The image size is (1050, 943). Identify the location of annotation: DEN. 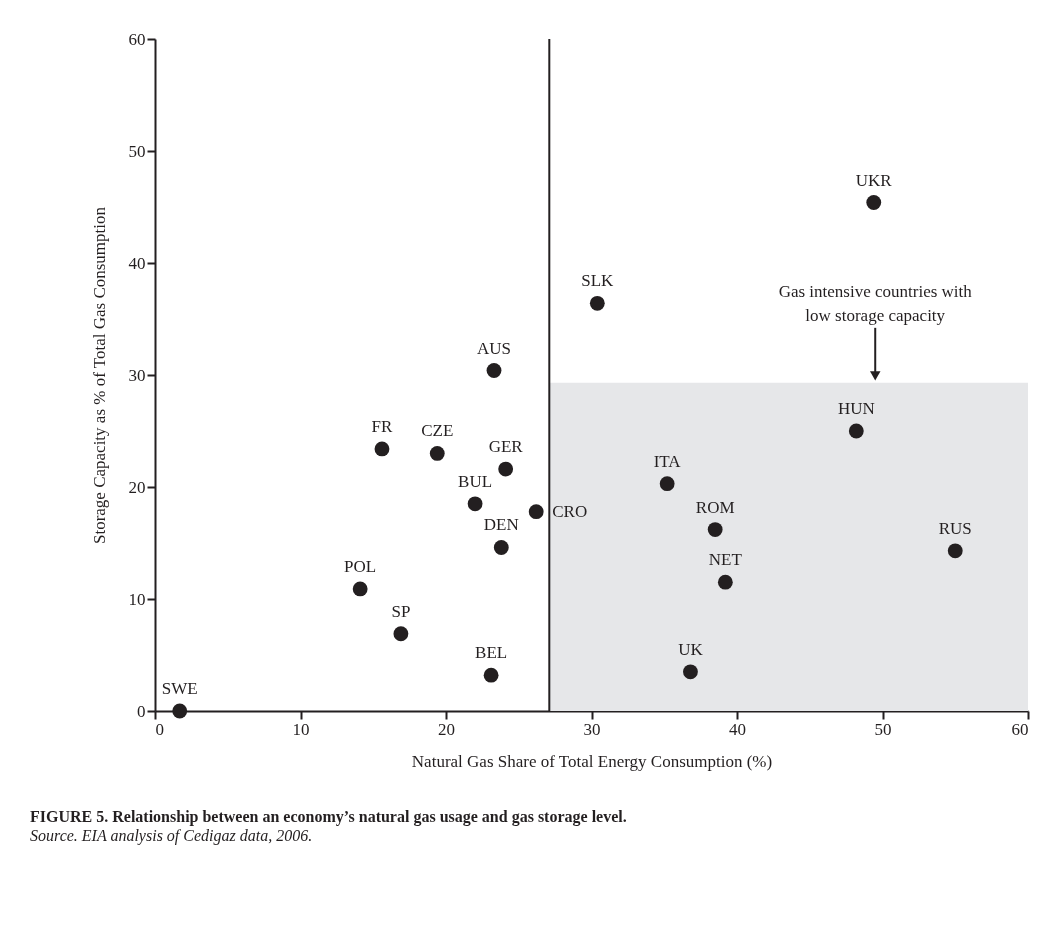
(501, 525).